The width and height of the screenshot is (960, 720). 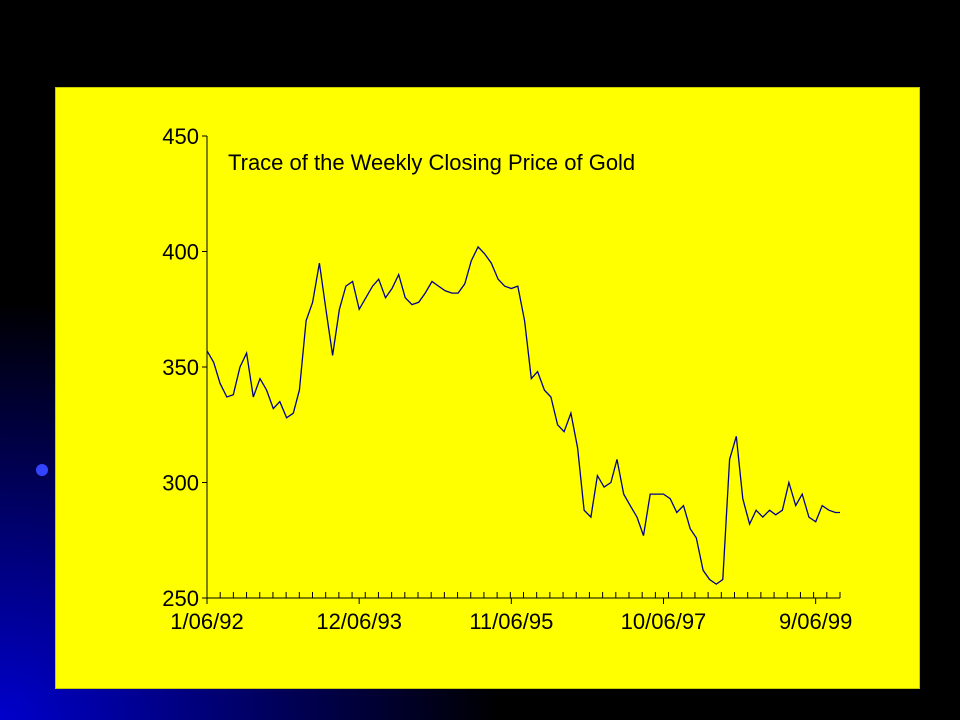 What do you see at coordinates (815, 621) in the screenshot?
I see `x-tick-label-4: 9/06/99` at bounding box center [815, 621].